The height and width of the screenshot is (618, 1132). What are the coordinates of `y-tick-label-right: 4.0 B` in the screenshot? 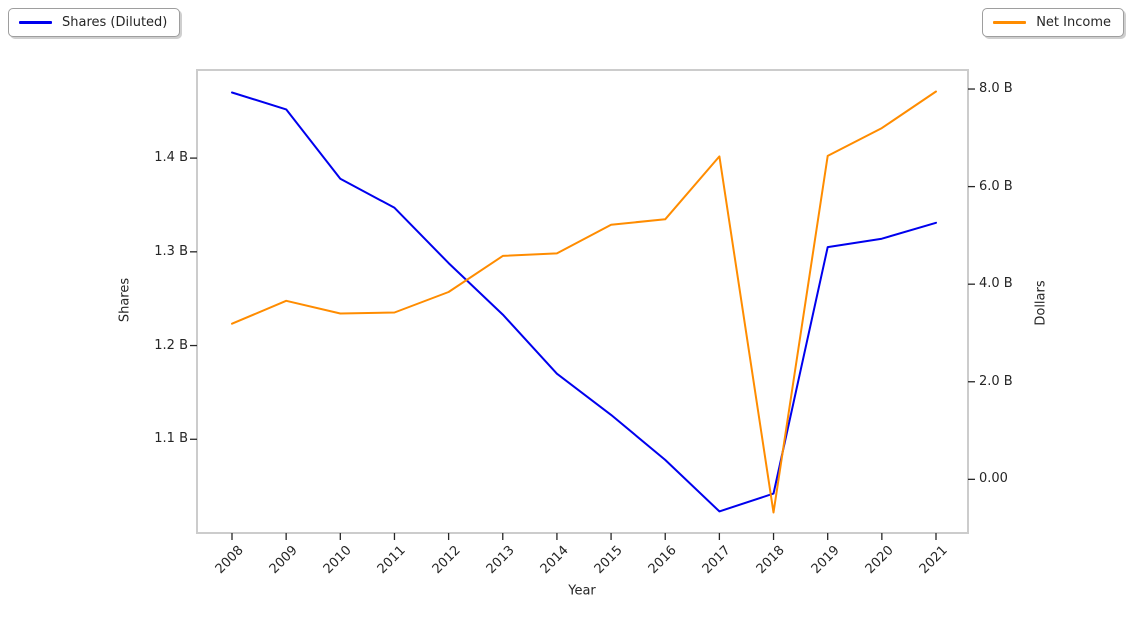 It's located at (996, 284).